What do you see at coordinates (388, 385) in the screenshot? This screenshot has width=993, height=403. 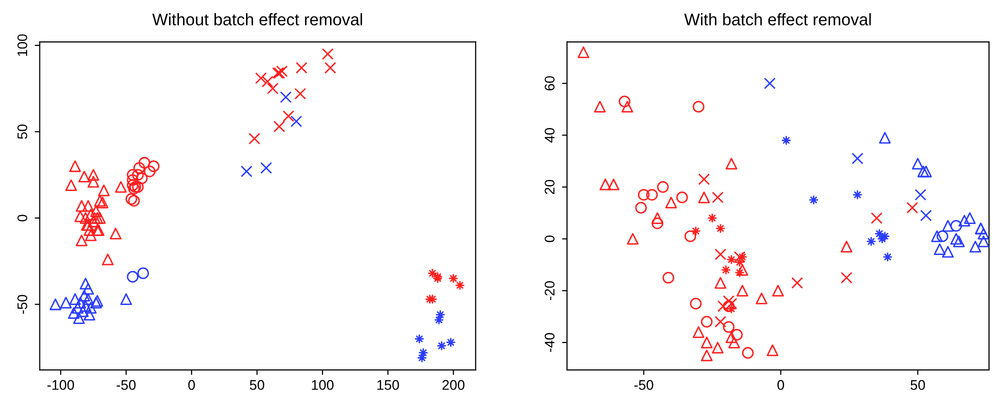 I see `x-tick-label: 150` at bounding box center [388, 385].